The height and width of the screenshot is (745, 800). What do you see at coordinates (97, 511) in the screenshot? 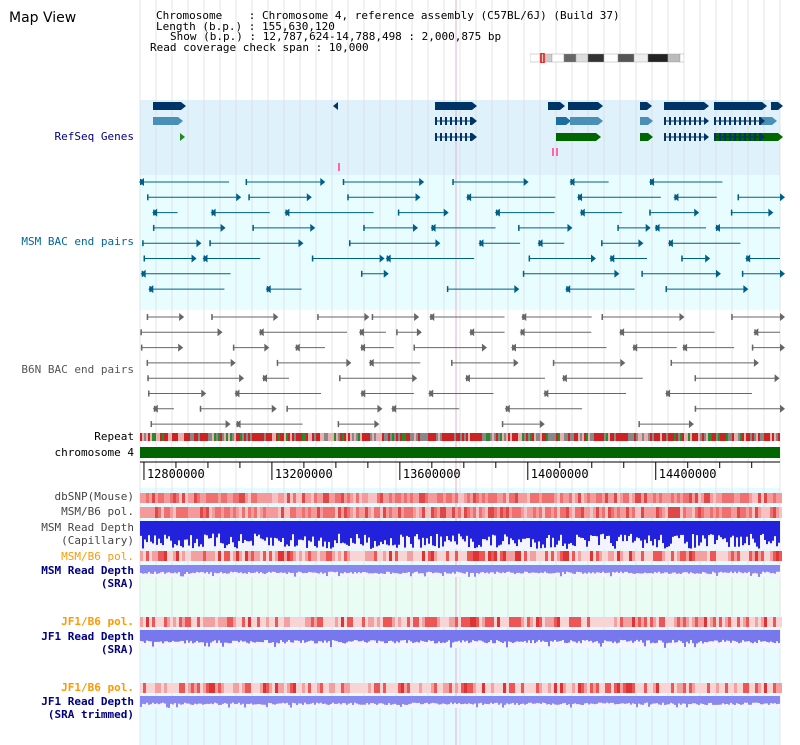
I see `track-label-msm-b6-pol-1: MSM/B6 pol.` at bounding box center [97, 511].